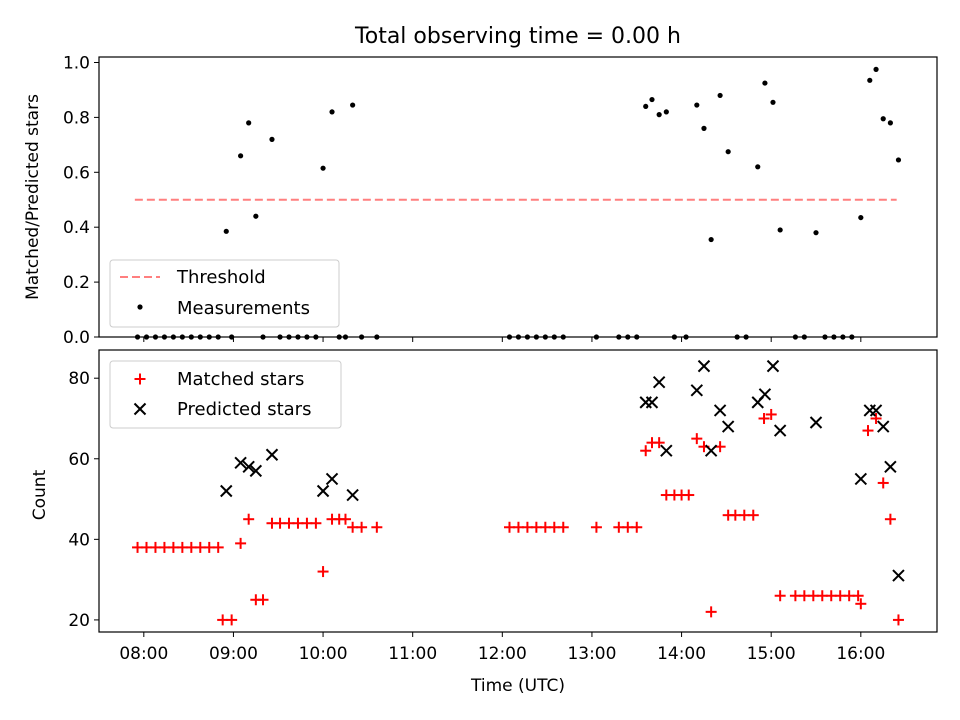 This screenshot has width=960, height=720. I want to click on top-y-axis-label: Matched/Predicted stars, so click(33, 197).